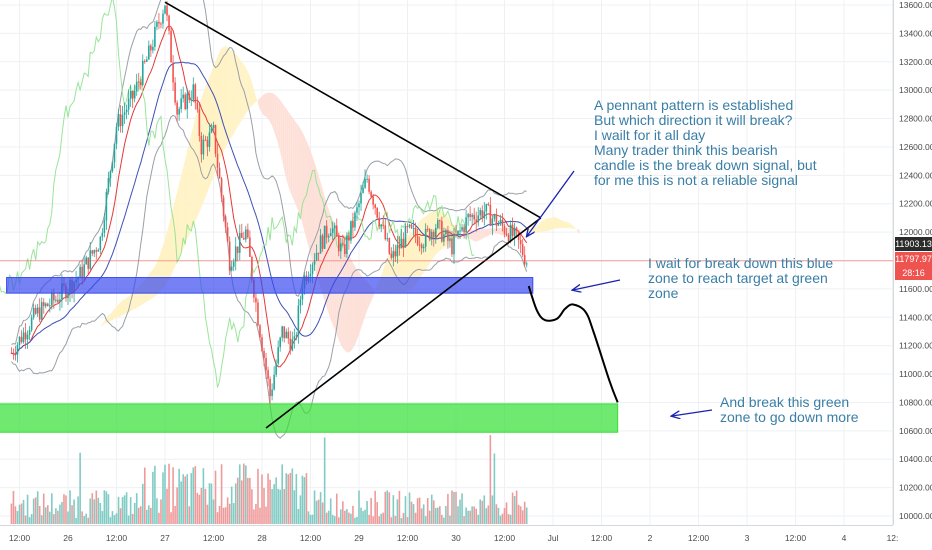 The width and height of the screenshot is (932, 550). What do you see at coordinates (915, 346) in the screenshot?
I see `y-tick-label: 11200.00` at bounding box center [915, 346].